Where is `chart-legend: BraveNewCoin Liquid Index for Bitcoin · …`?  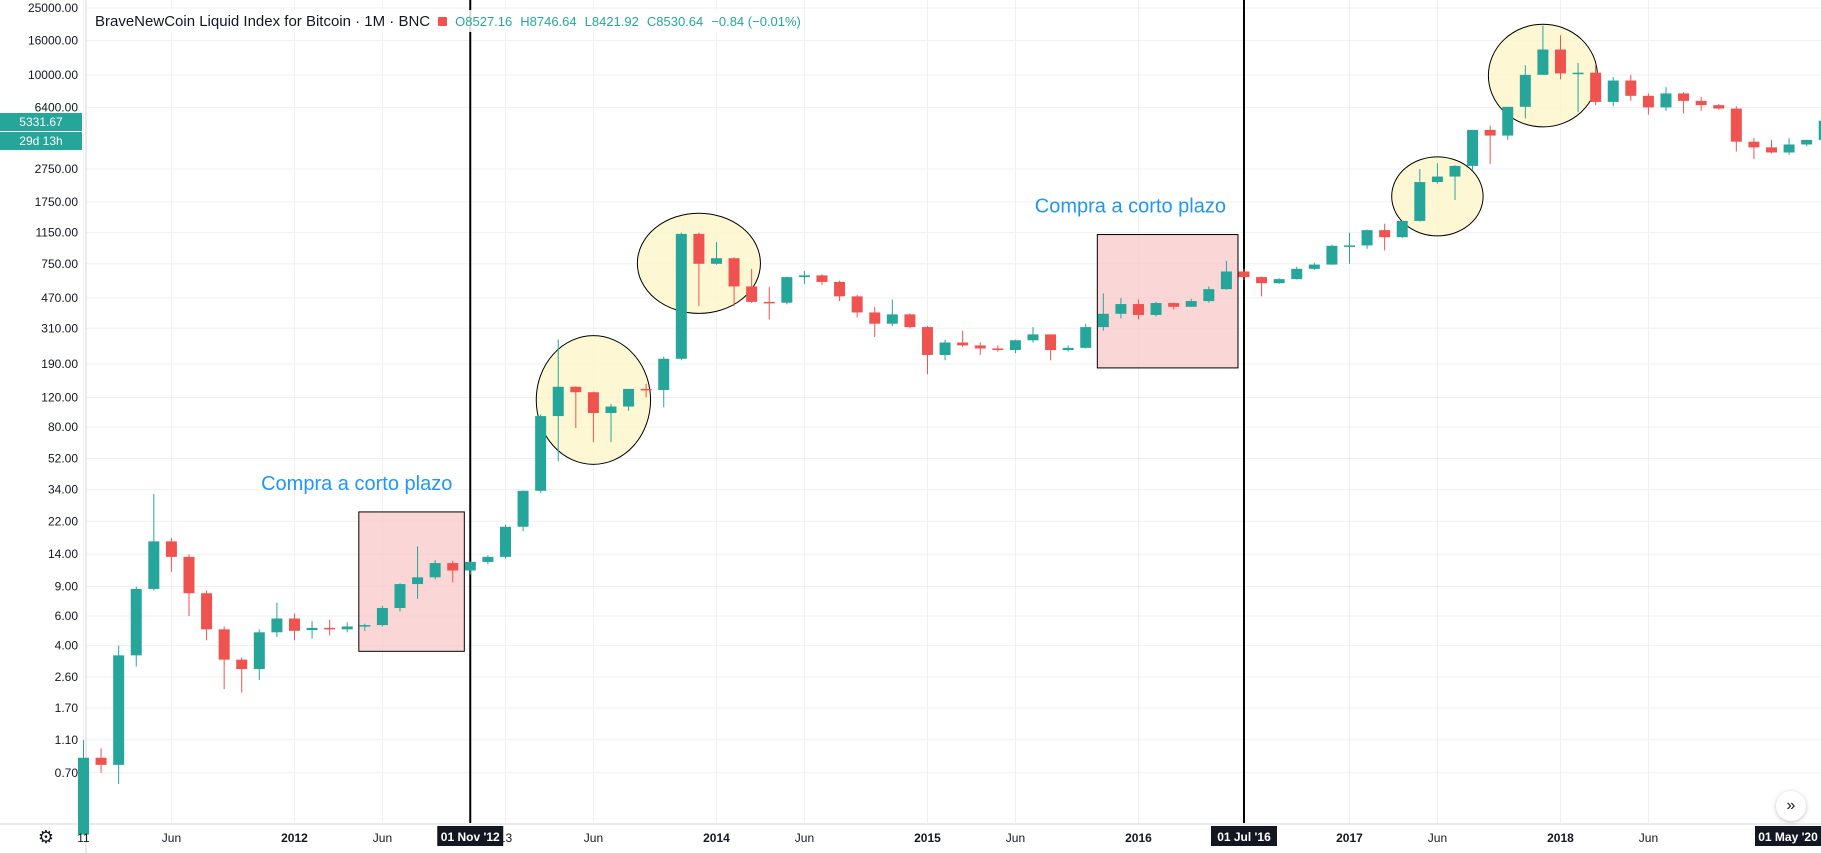
chart-legend: BraveNewCoin Liquid Index for Bitcoin · … is located at coordinates (448, 21).